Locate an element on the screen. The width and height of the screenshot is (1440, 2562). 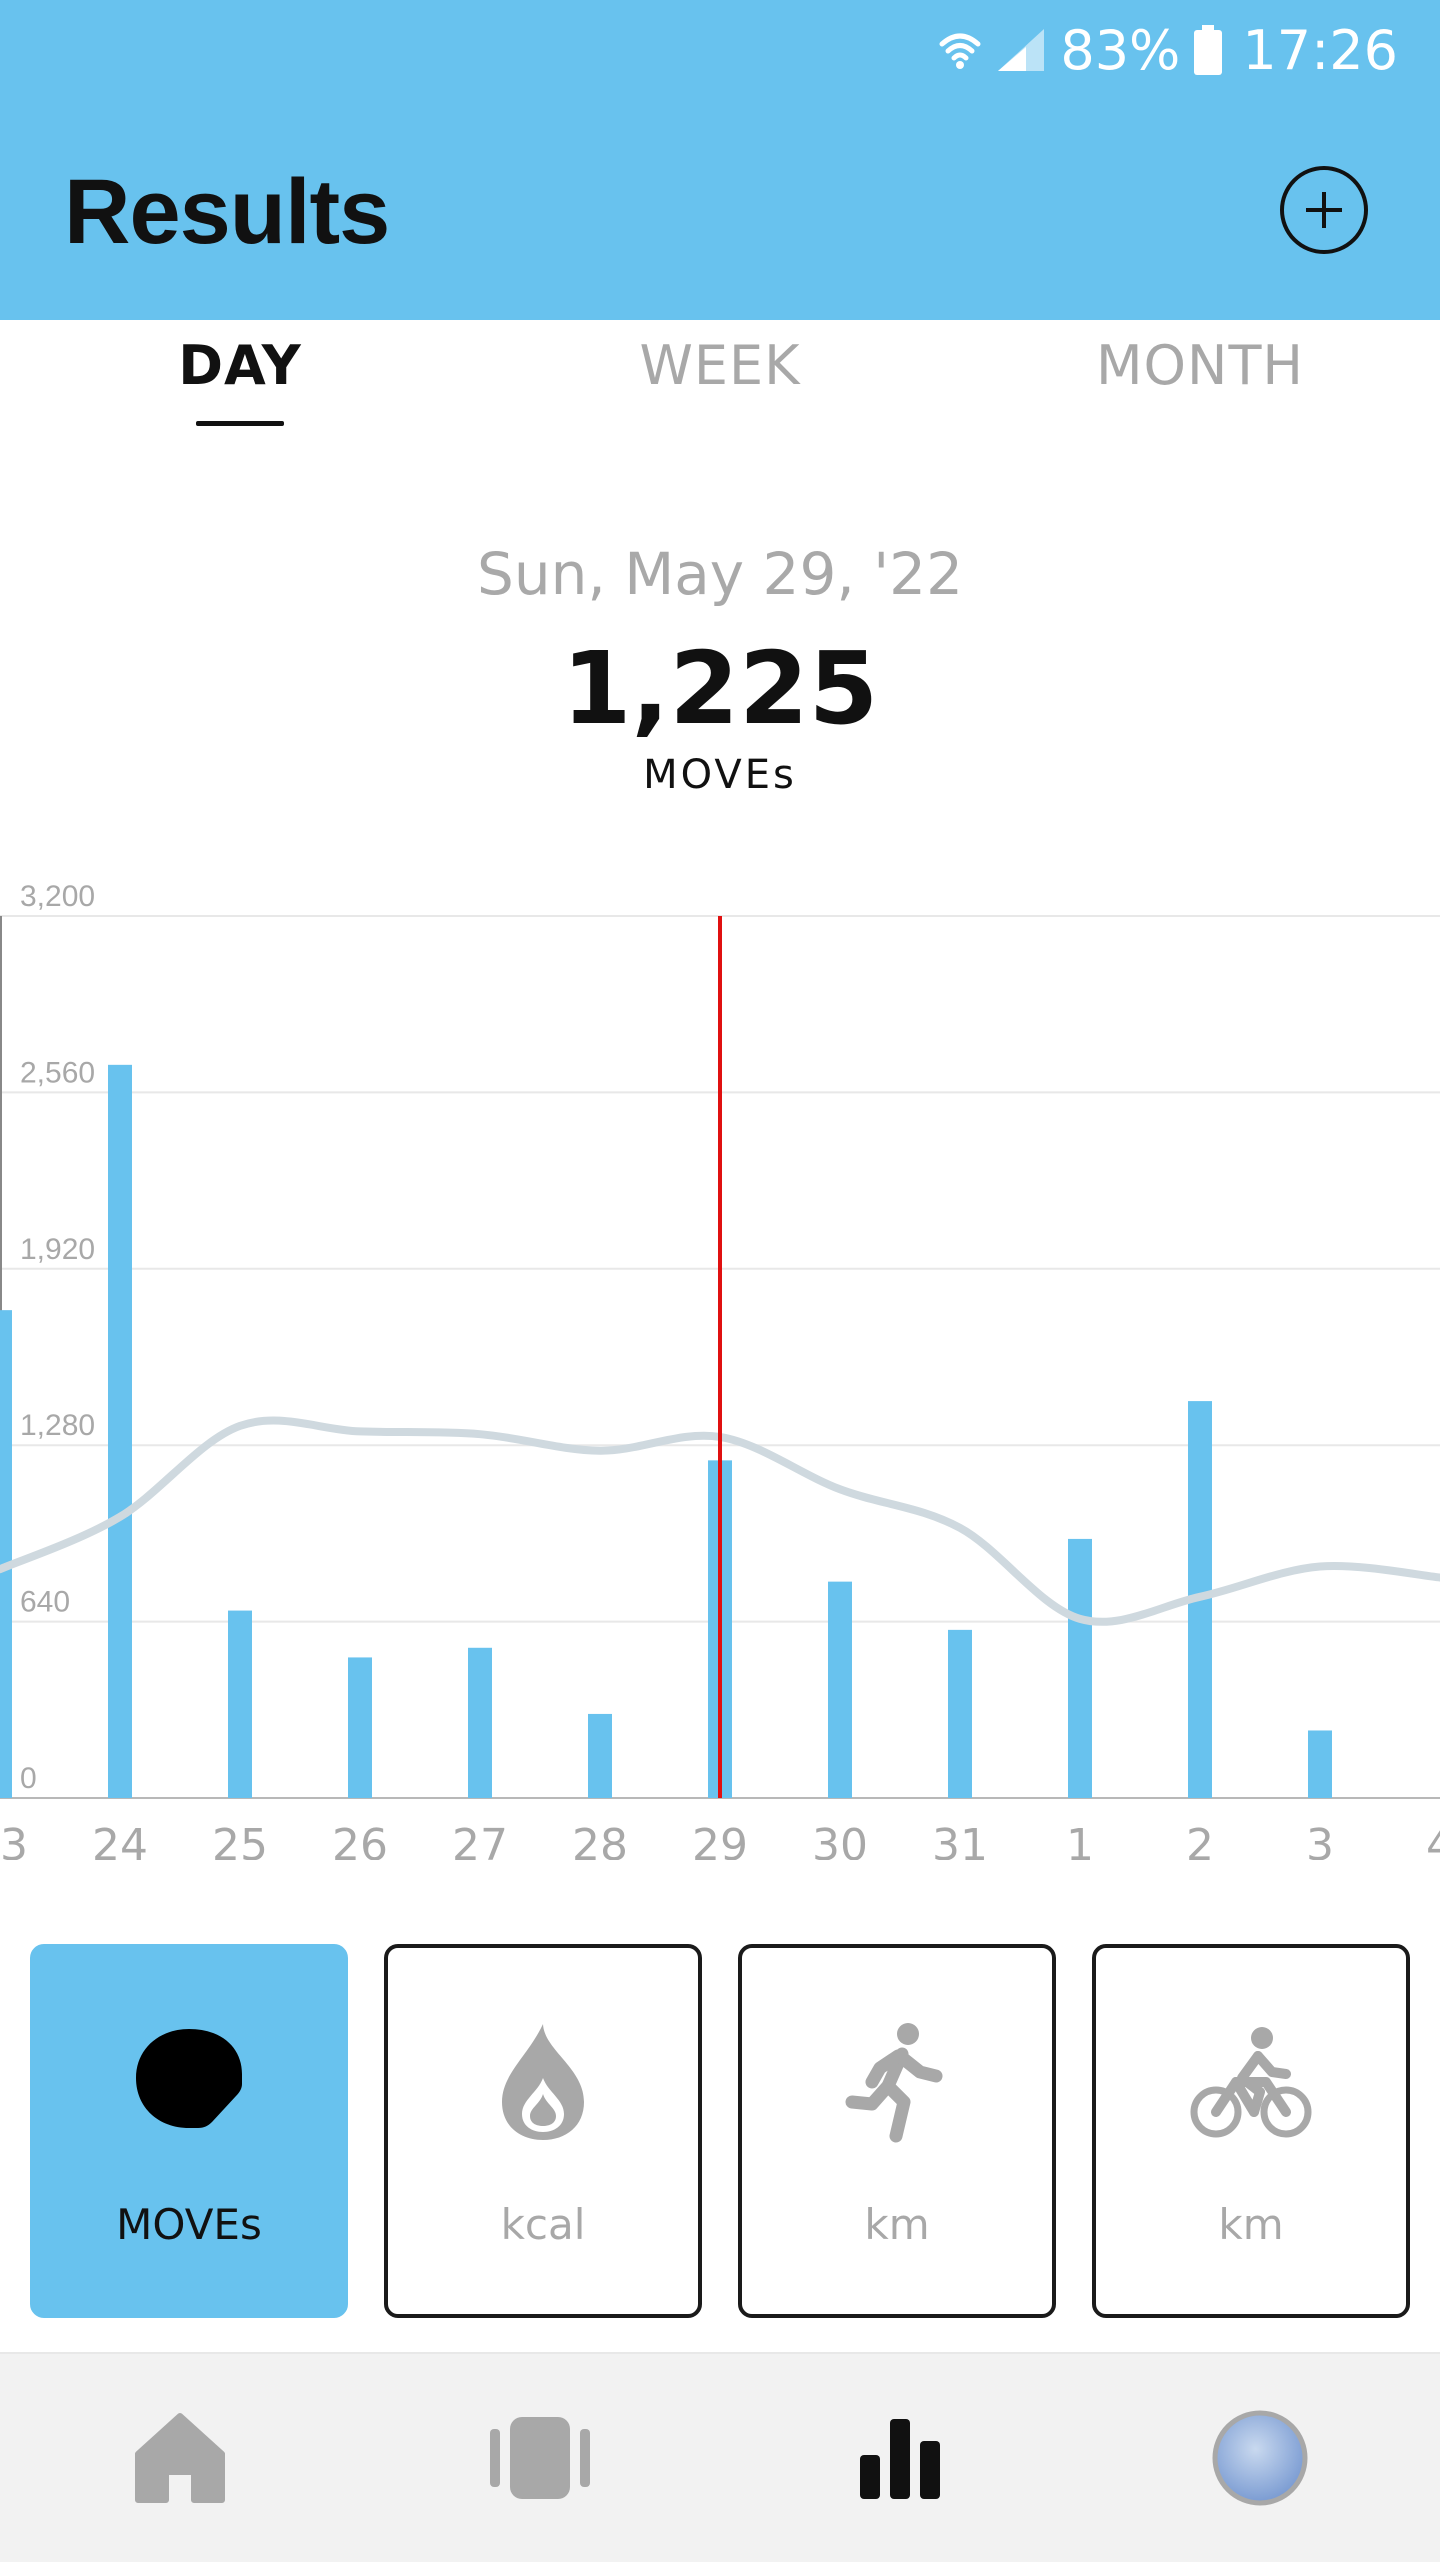
add-button is located at coordinates (1324, 210).